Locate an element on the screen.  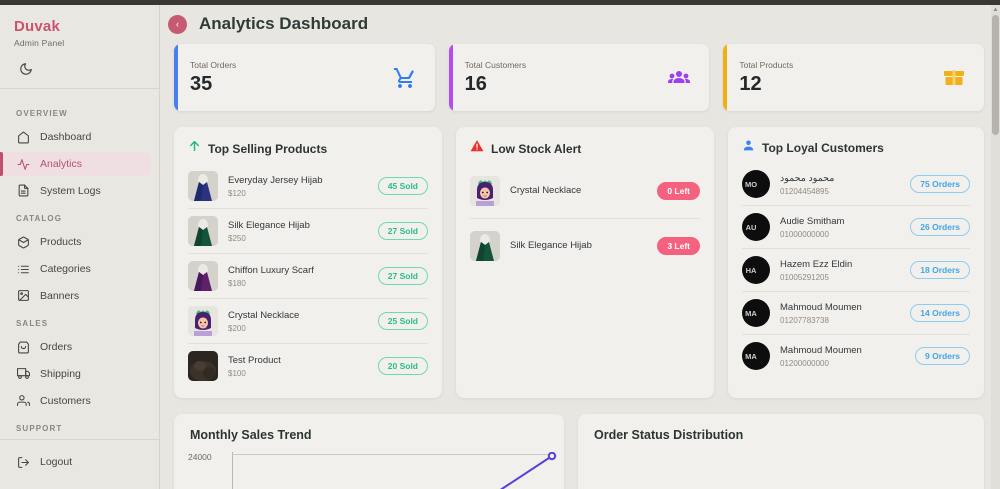
sidebar-item-label: Banners is located at coordinates (60, 295).